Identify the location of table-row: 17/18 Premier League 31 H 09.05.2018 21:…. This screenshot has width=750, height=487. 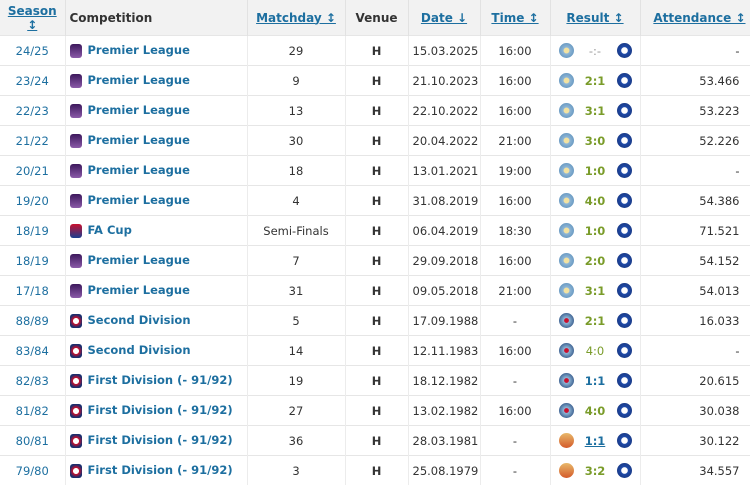
(375, 290).